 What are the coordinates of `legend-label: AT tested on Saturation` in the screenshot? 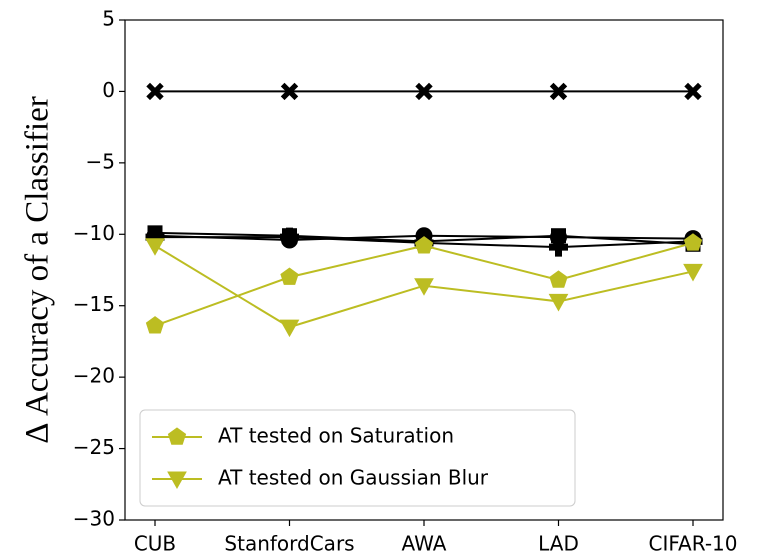 It's located at (336, 436).